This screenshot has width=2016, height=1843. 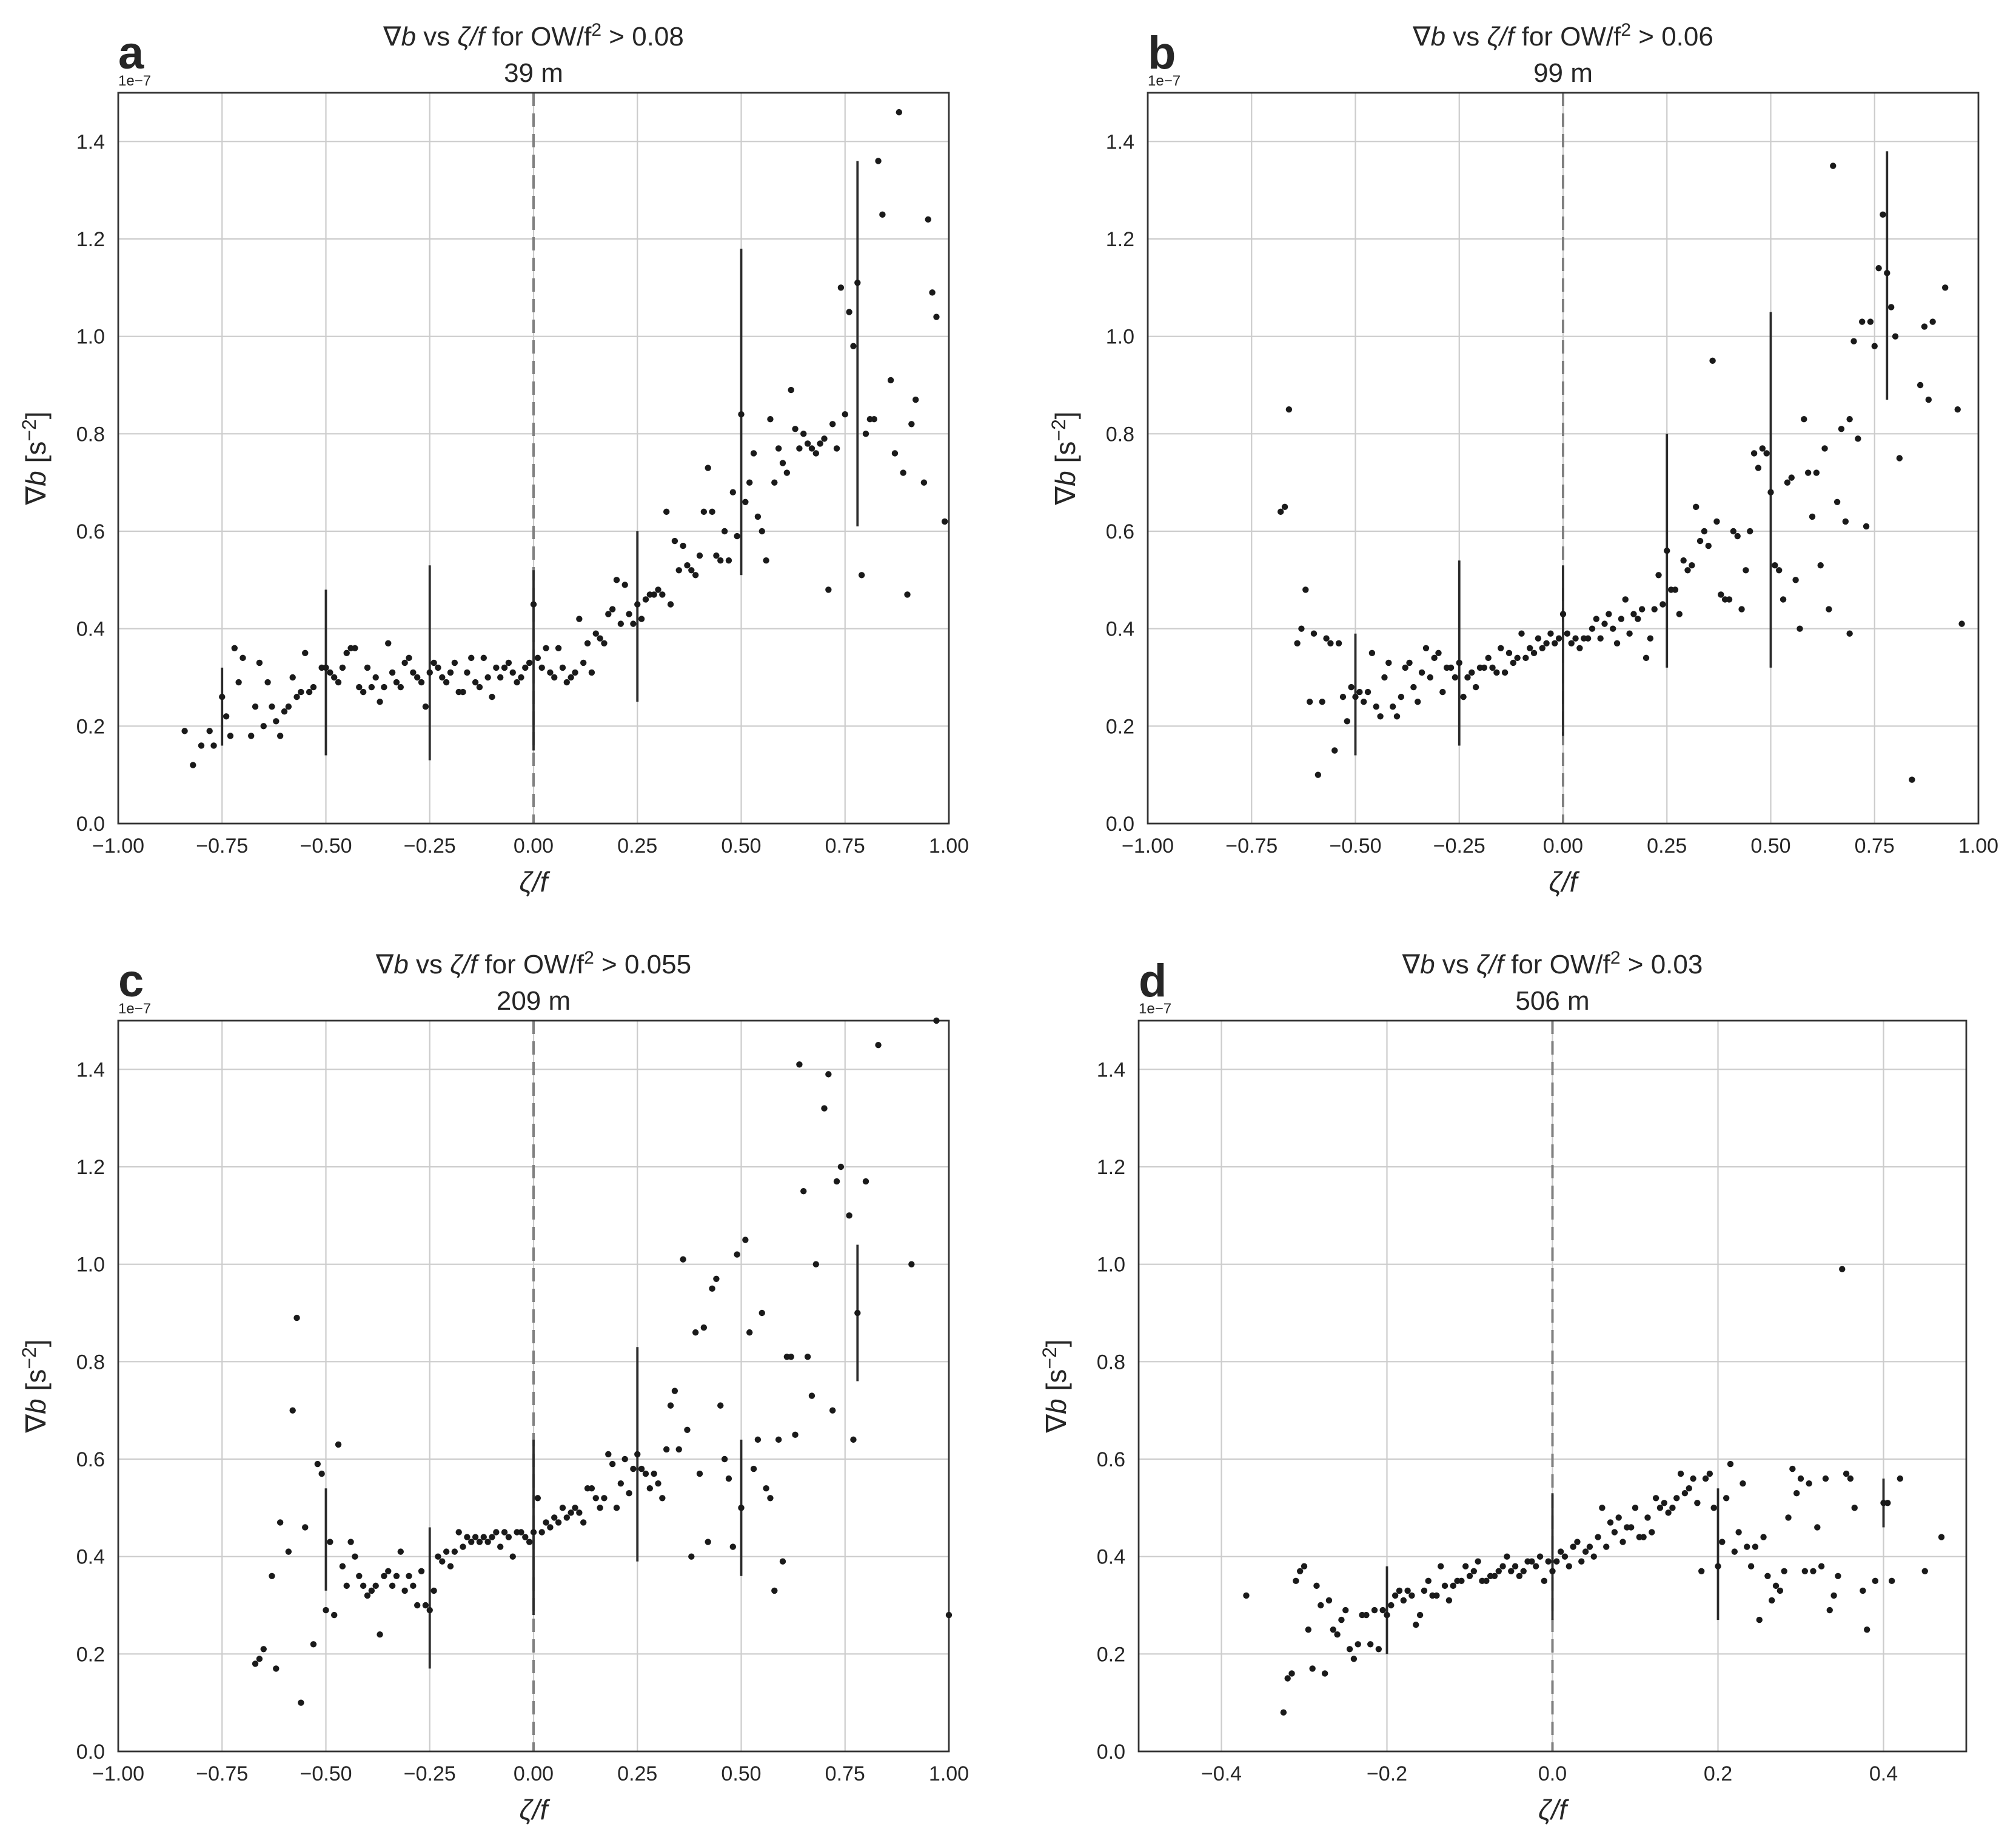 I want to click on title-zeta: ζ/f, so click(x=473, y=37).